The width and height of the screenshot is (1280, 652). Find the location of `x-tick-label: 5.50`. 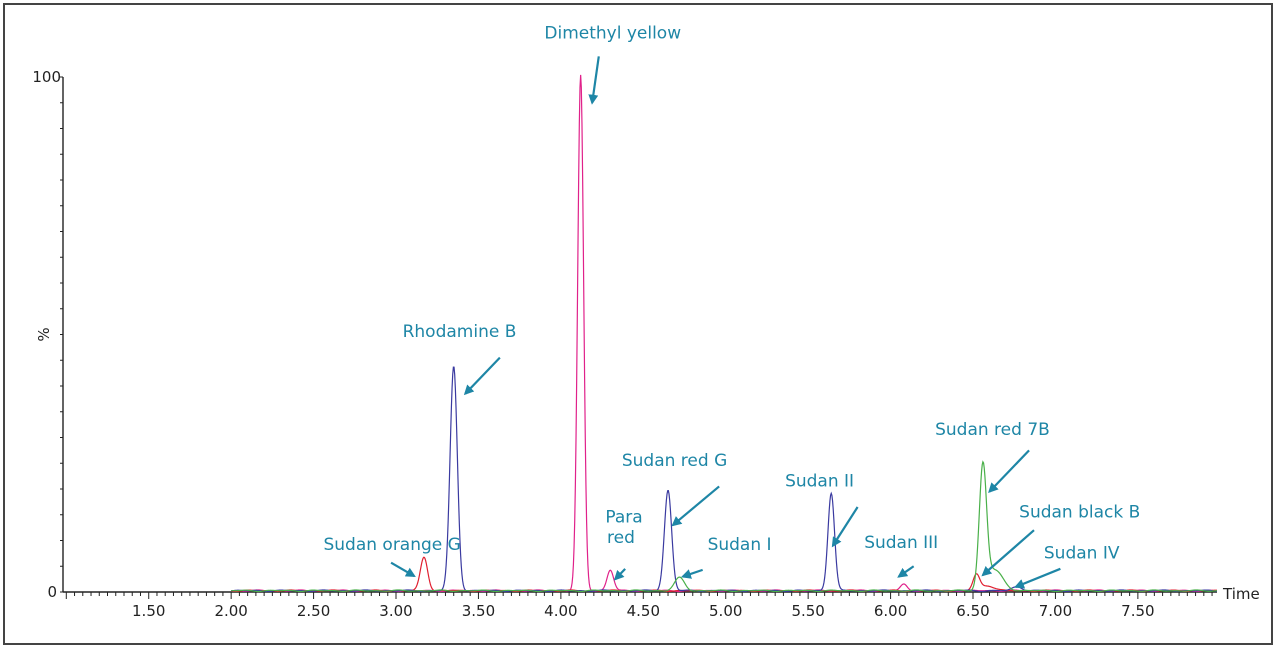

x-tick-label: 5.50 is located at coordinates (807, 611).